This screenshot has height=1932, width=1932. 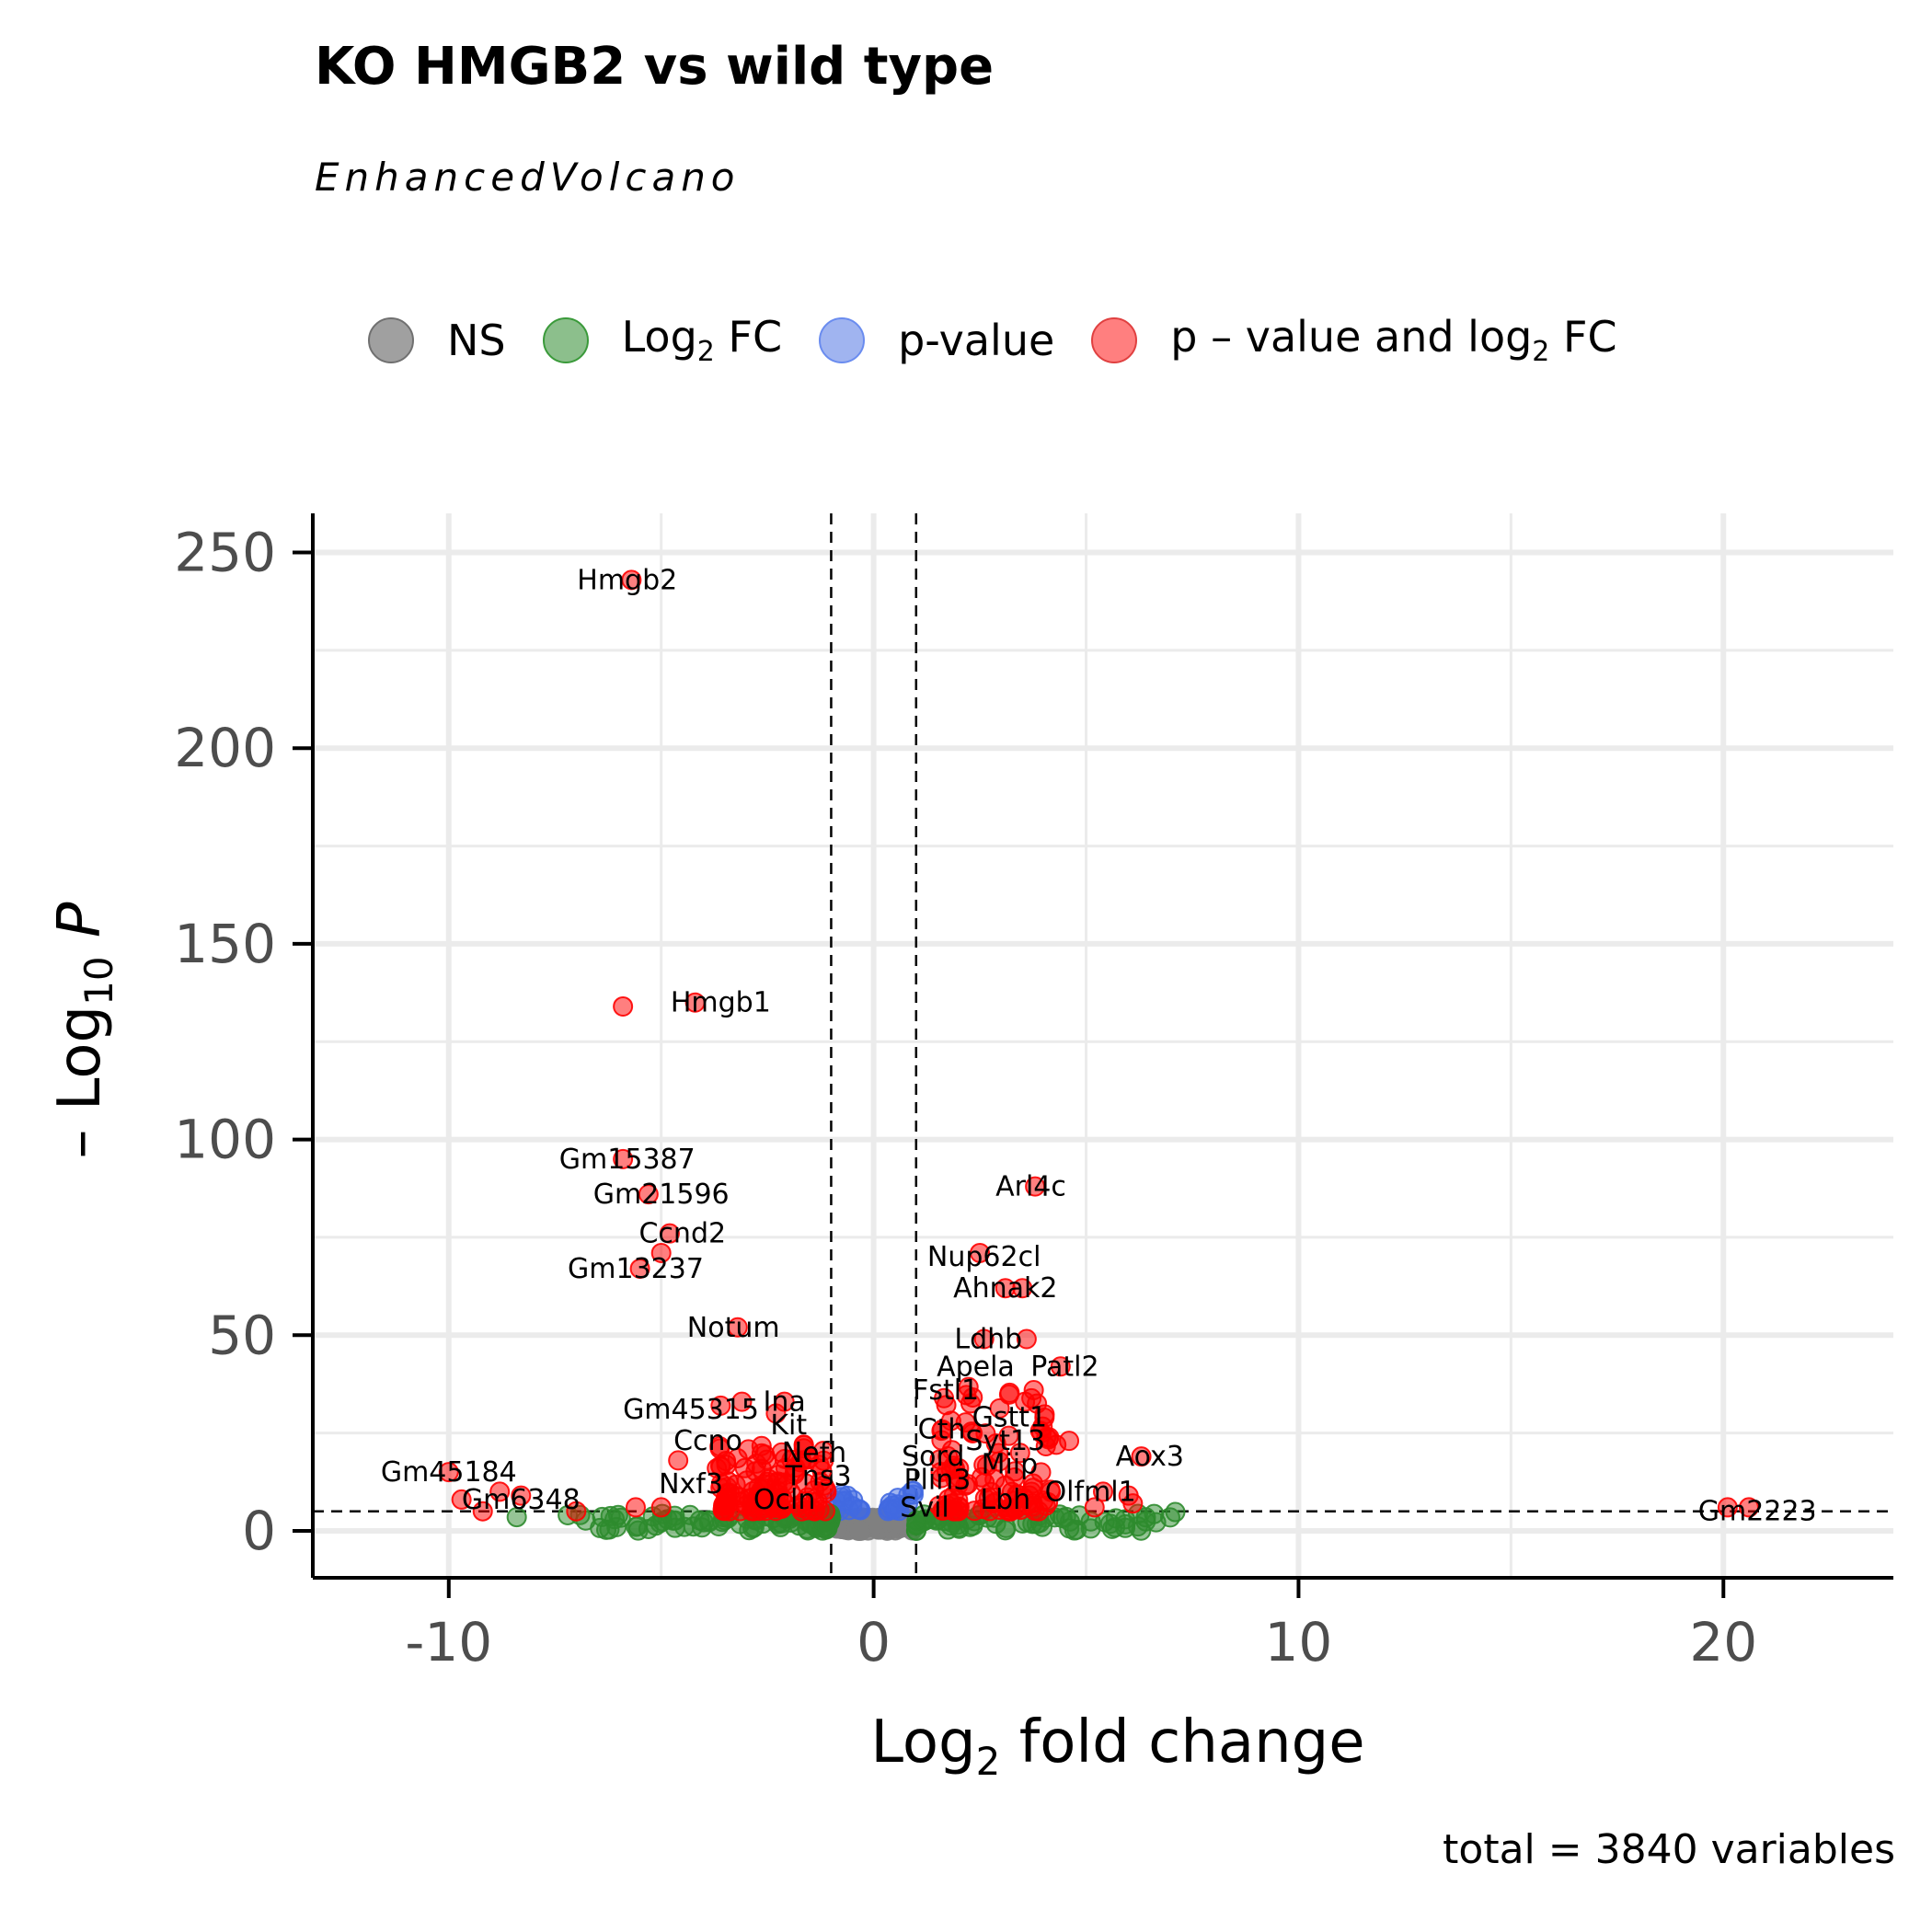 I want to click on gene-label: Cth, so click(x=942, y=1429).